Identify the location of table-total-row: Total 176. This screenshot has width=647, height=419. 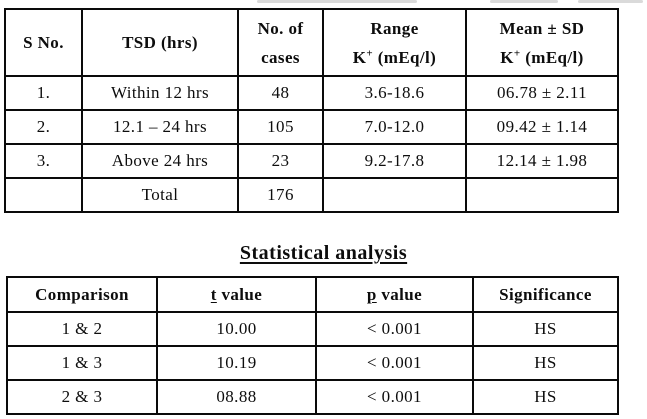
(311, 195).